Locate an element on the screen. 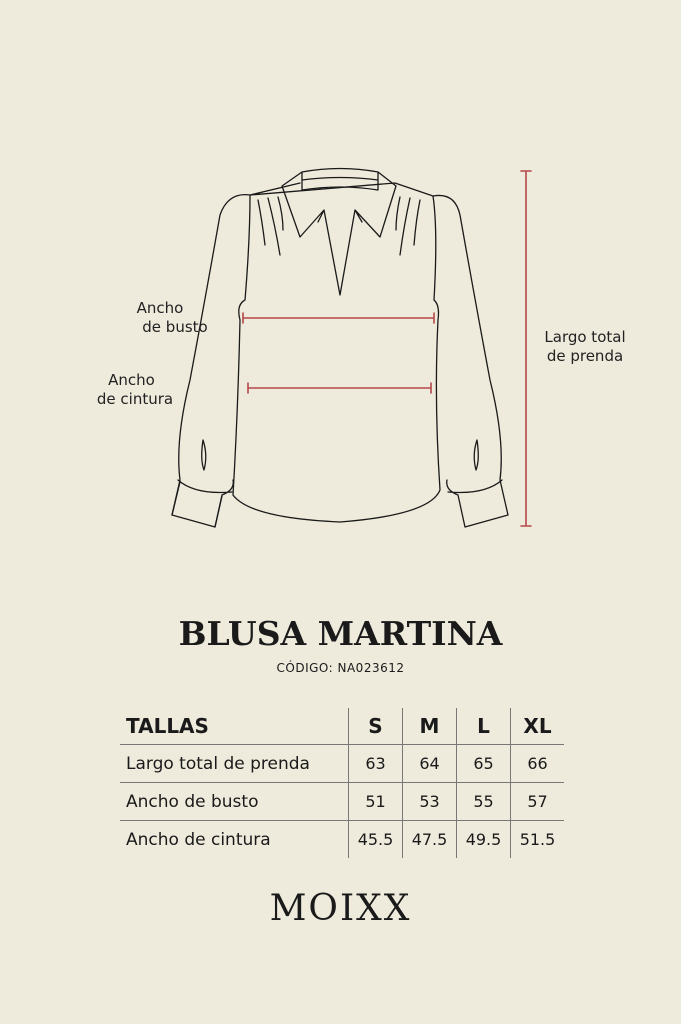 Image resolution: width=681 pixels, height=1024 pixels. left-sleeve is located at coordinates (211, 361).